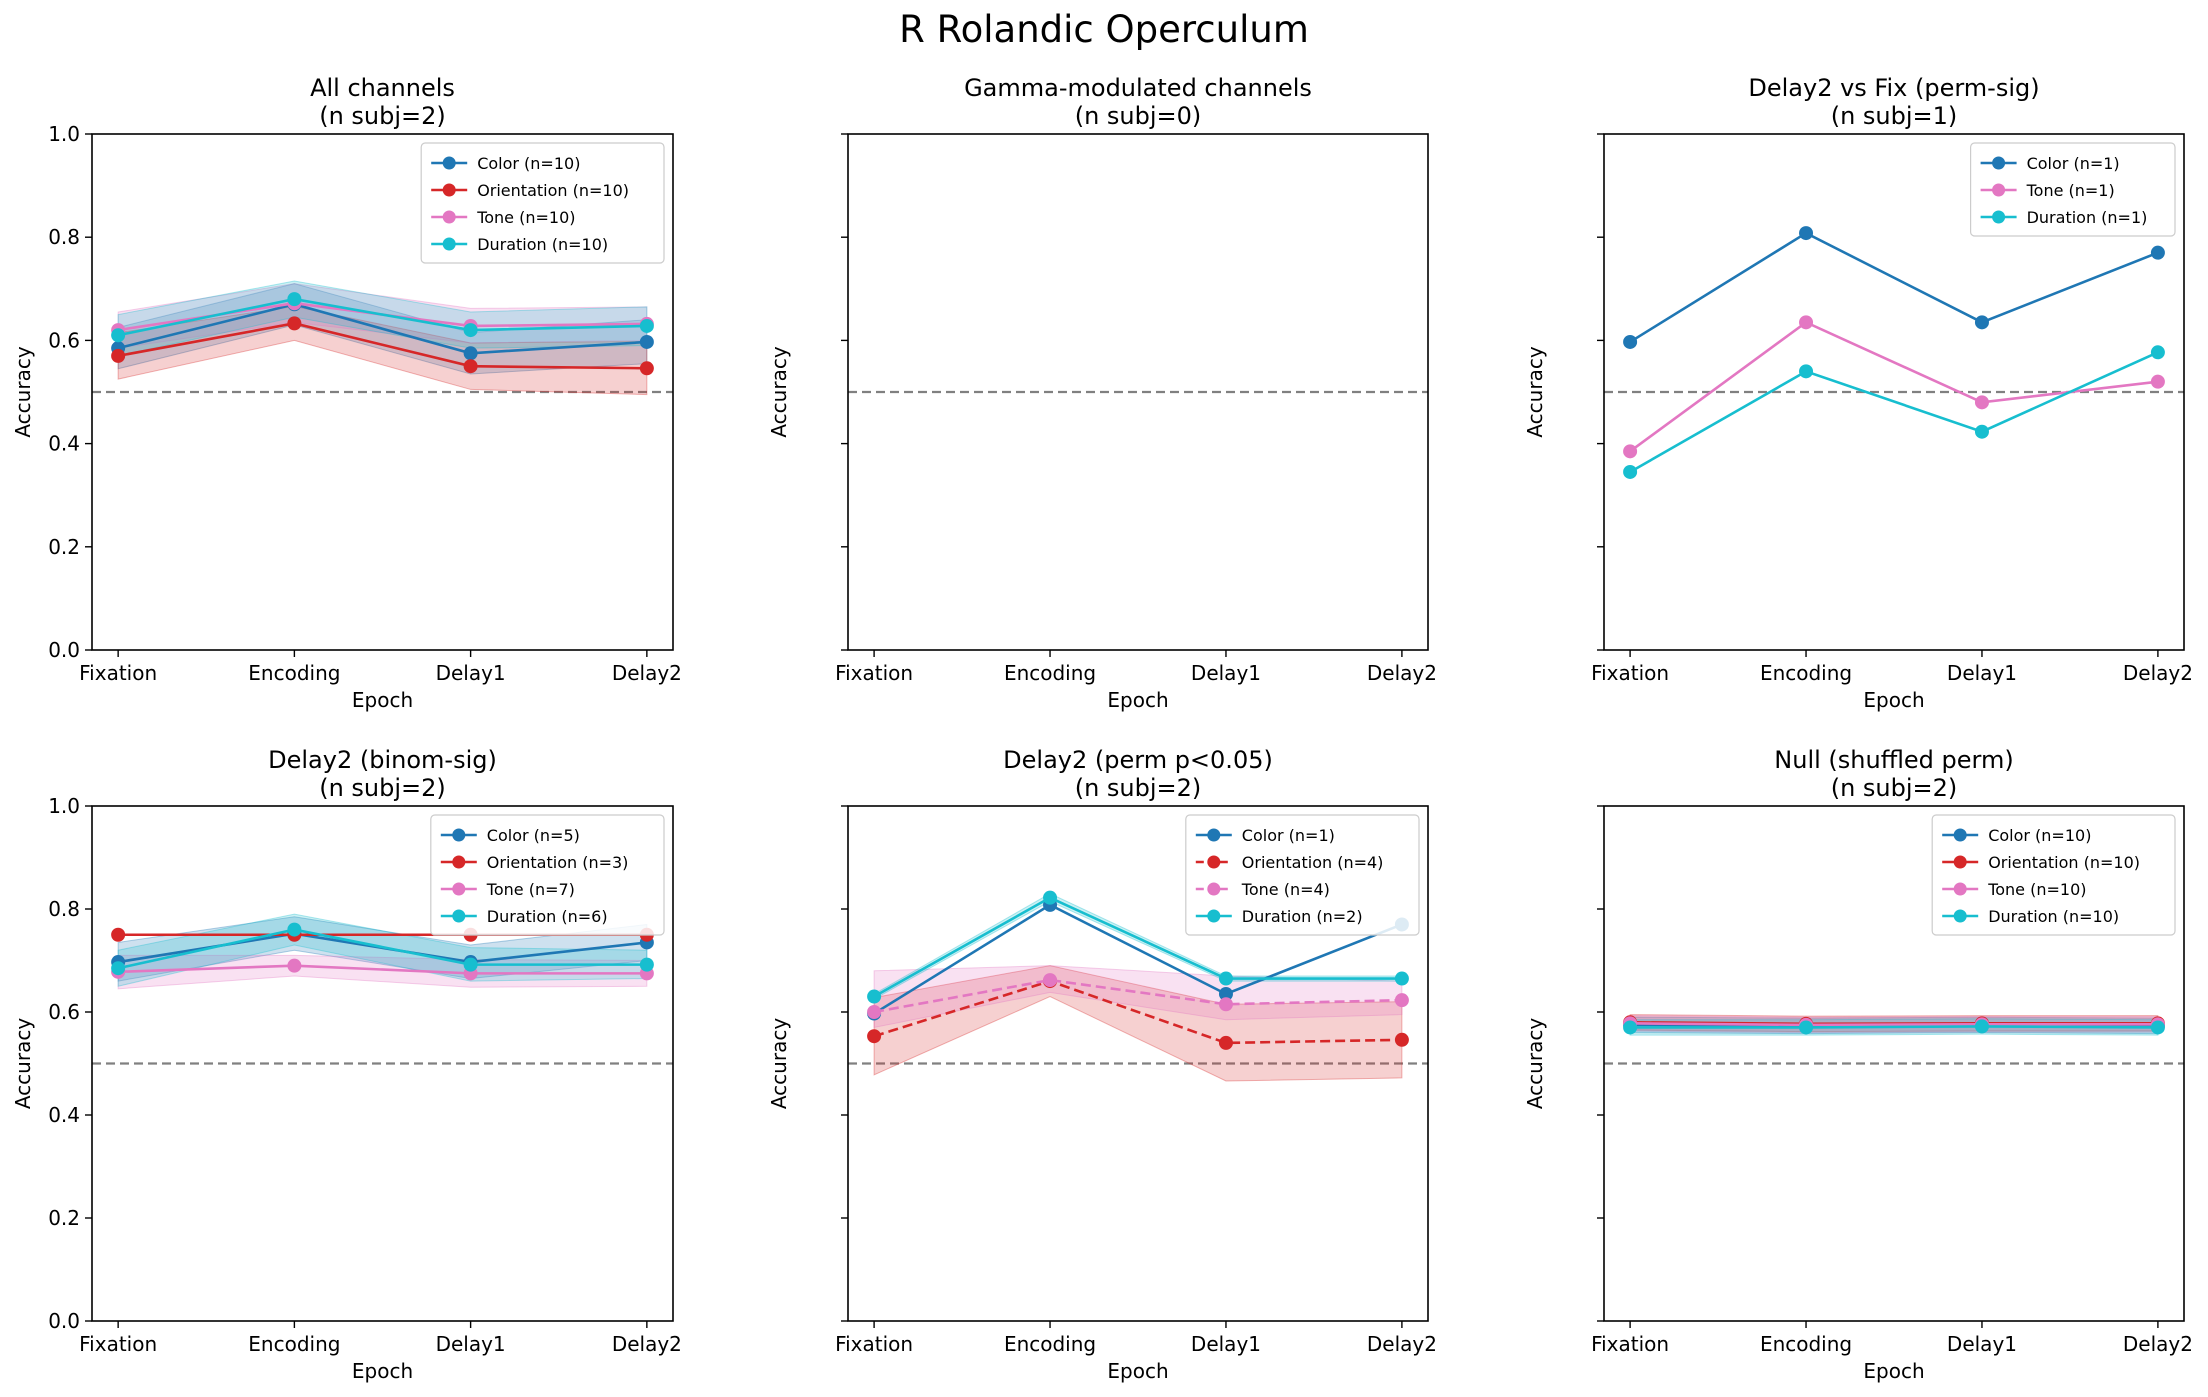 This screenshot has height=1397, width=2208. What do you see at coordinates (382, 760) in the screenshot?
I see `subplot-title: Delay2 (binom-sig)` at bounding box center [382, 760].